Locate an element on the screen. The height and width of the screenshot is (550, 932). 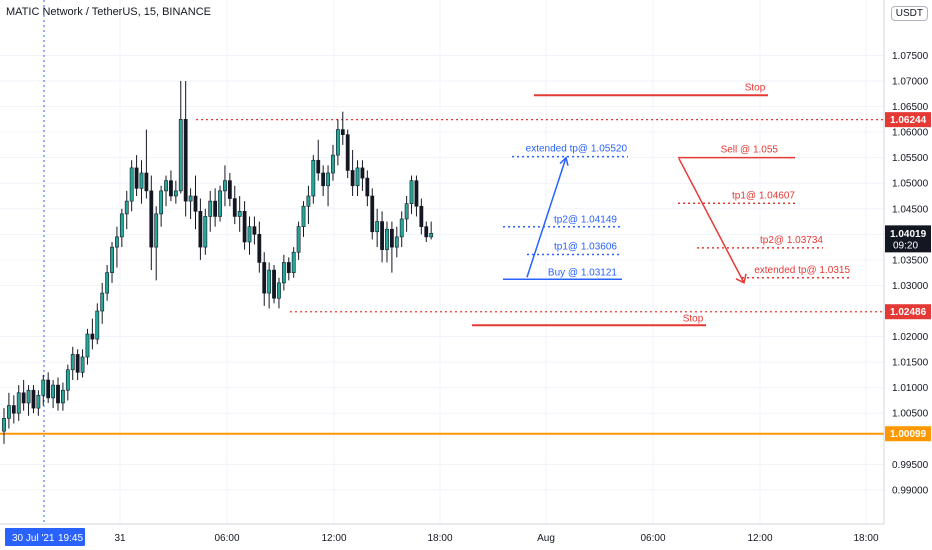
short-stop-label: Stop is located at coordinates (755, 87).